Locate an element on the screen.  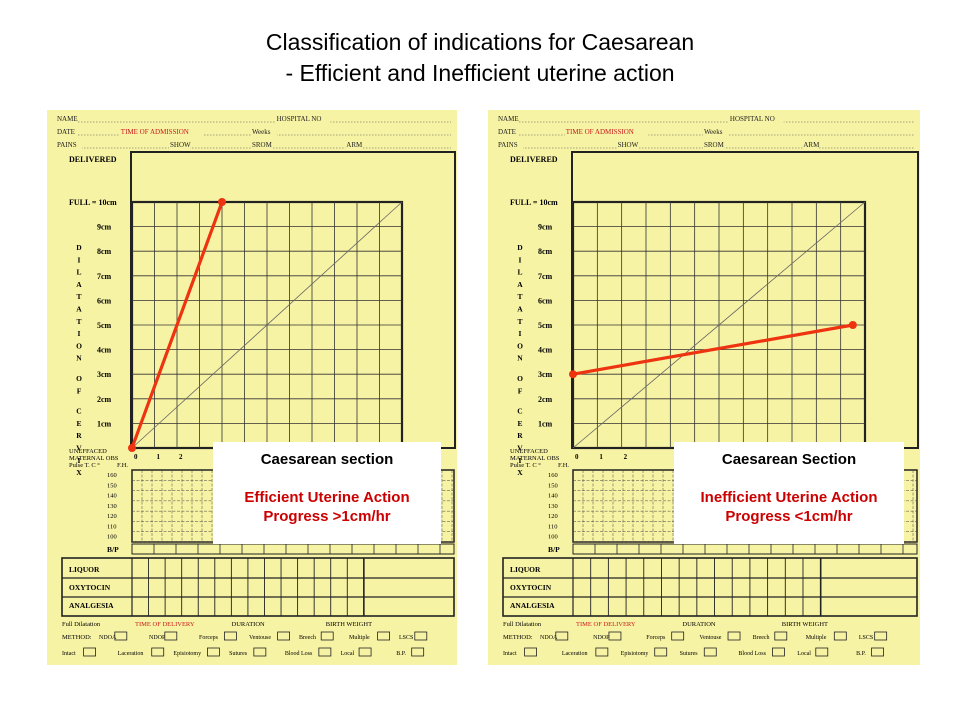
dilatation-tick-label: 9cm is located at coordinates (545, 227).